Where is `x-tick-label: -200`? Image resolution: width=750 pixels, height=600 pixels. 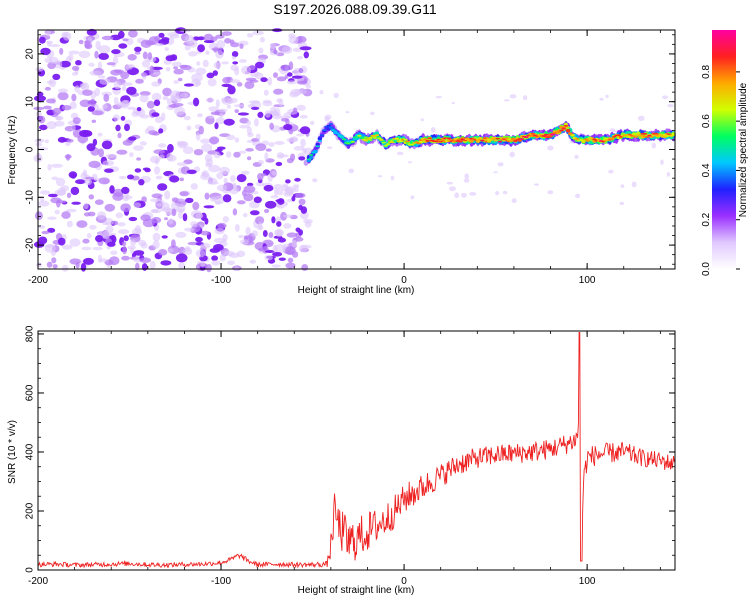 x-tick-label: -200 is located at coordinates (38, 581).